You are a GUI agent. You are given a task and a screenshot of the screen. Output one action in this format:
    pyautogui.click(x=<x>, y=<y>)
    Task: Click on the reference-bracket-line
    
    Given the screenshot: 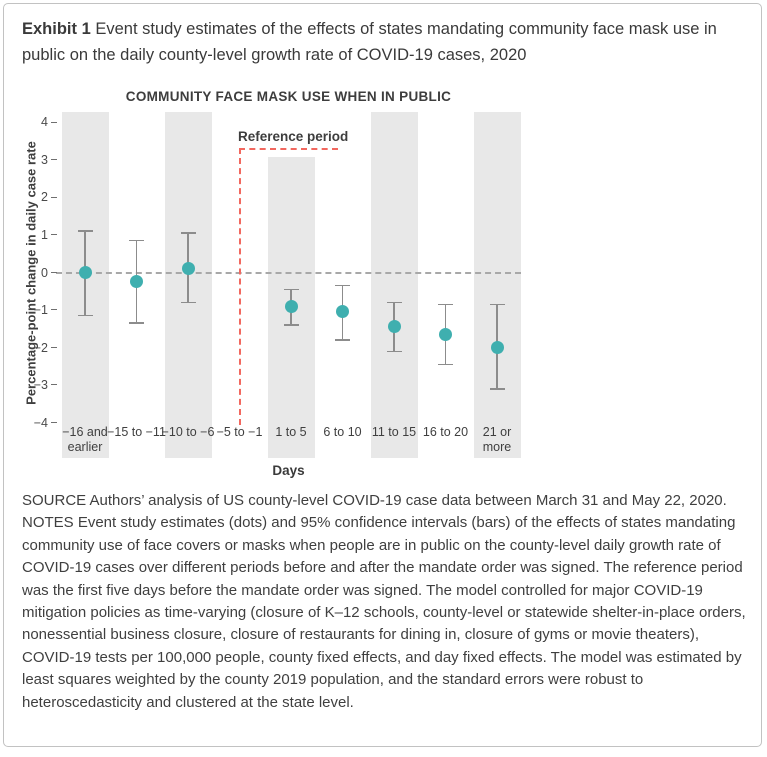 What is the action you would take?
    pyautogui.click(x=288, y=149)
    